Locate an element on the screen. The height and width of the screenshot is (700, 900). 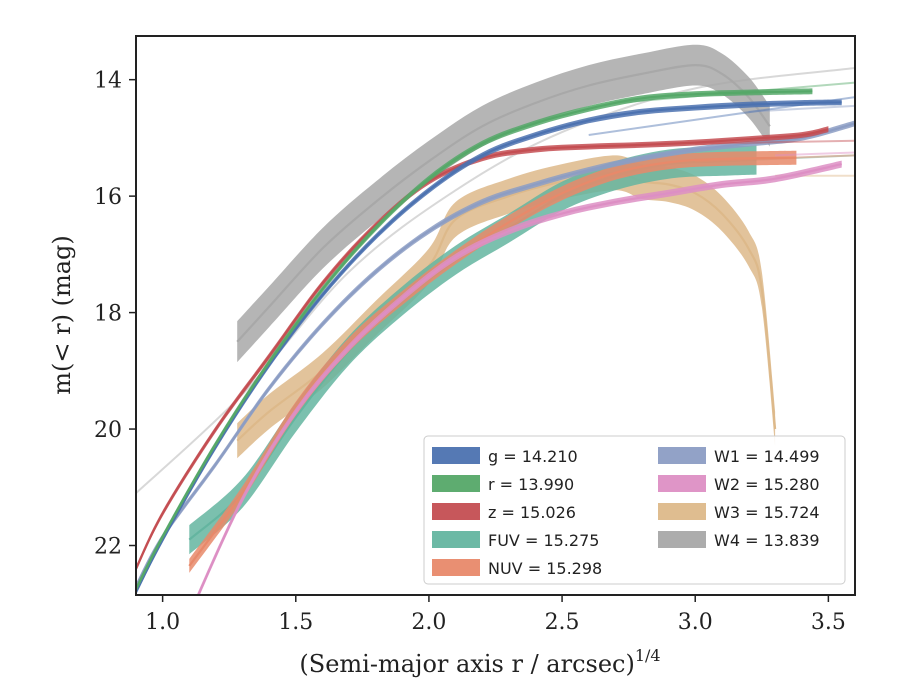
legend-label-NUV: NUV = 15.298 is located at coordinates (545, 568).